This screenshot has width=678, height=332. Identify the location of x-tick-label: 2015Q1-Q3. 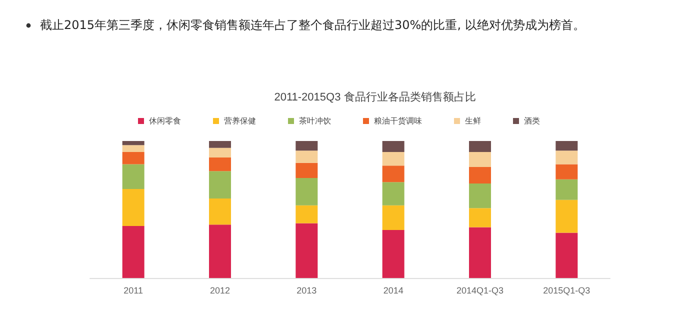
(566, 291).